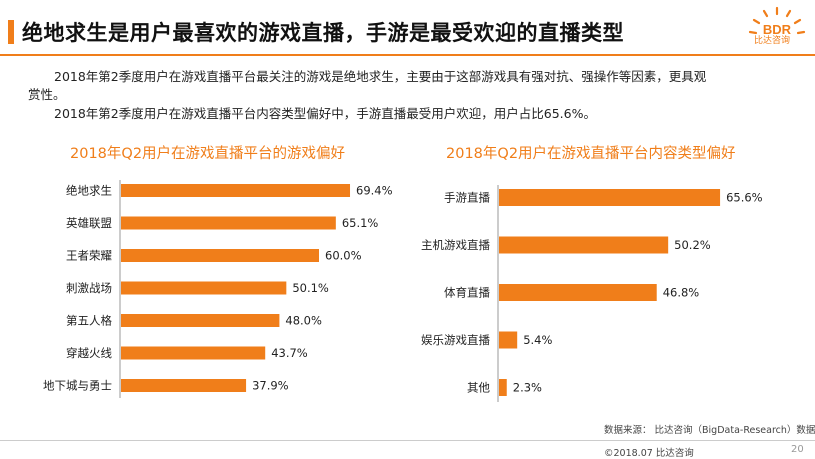 This screenshot has height=459, width=815. I want to click on value-label: 37.9%, so click(270, 386).